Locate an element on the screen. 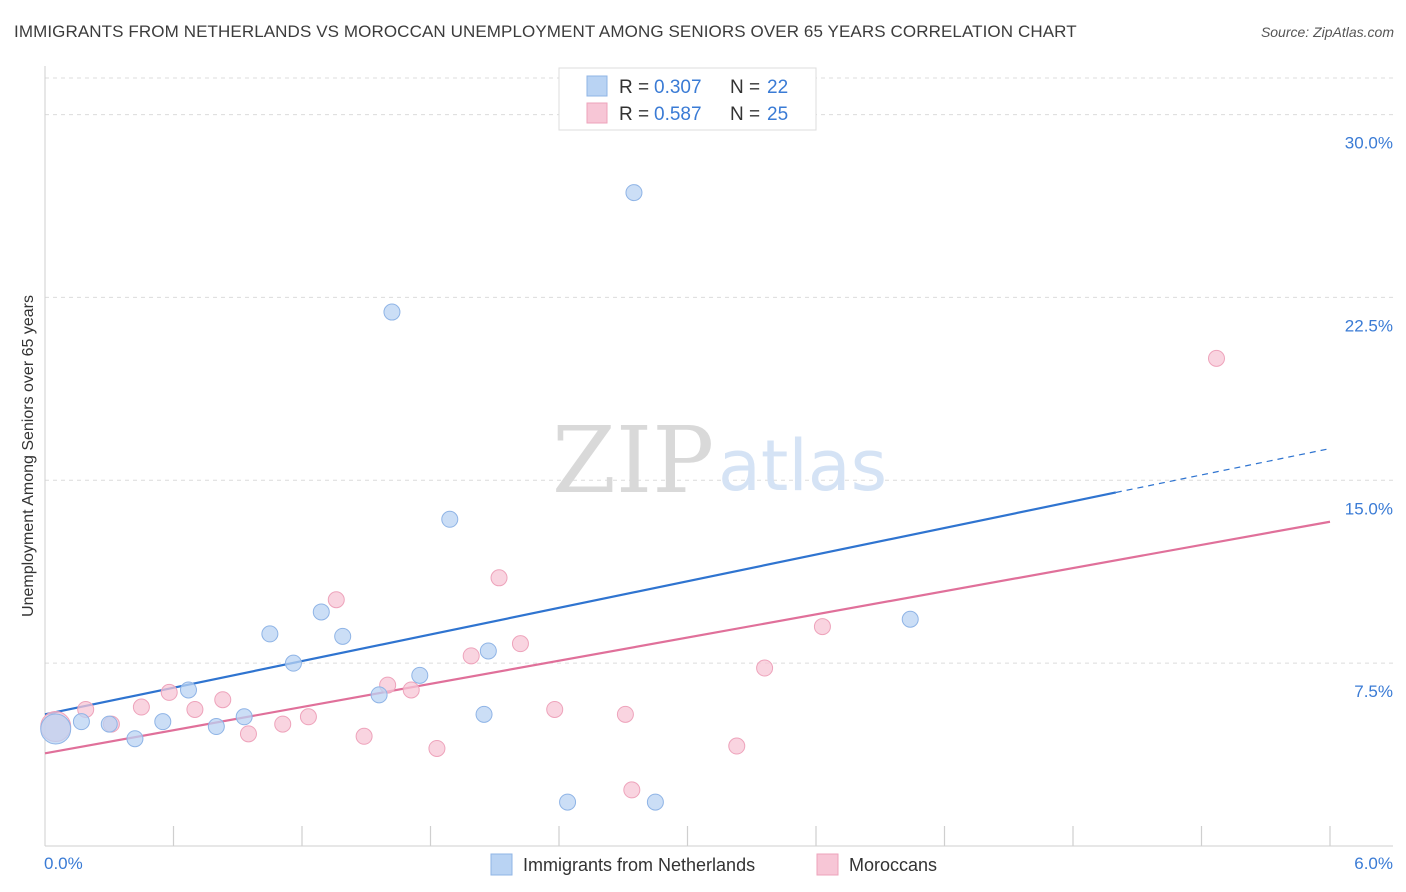  legend-swatch-blue is located at coordinates (597, 86).